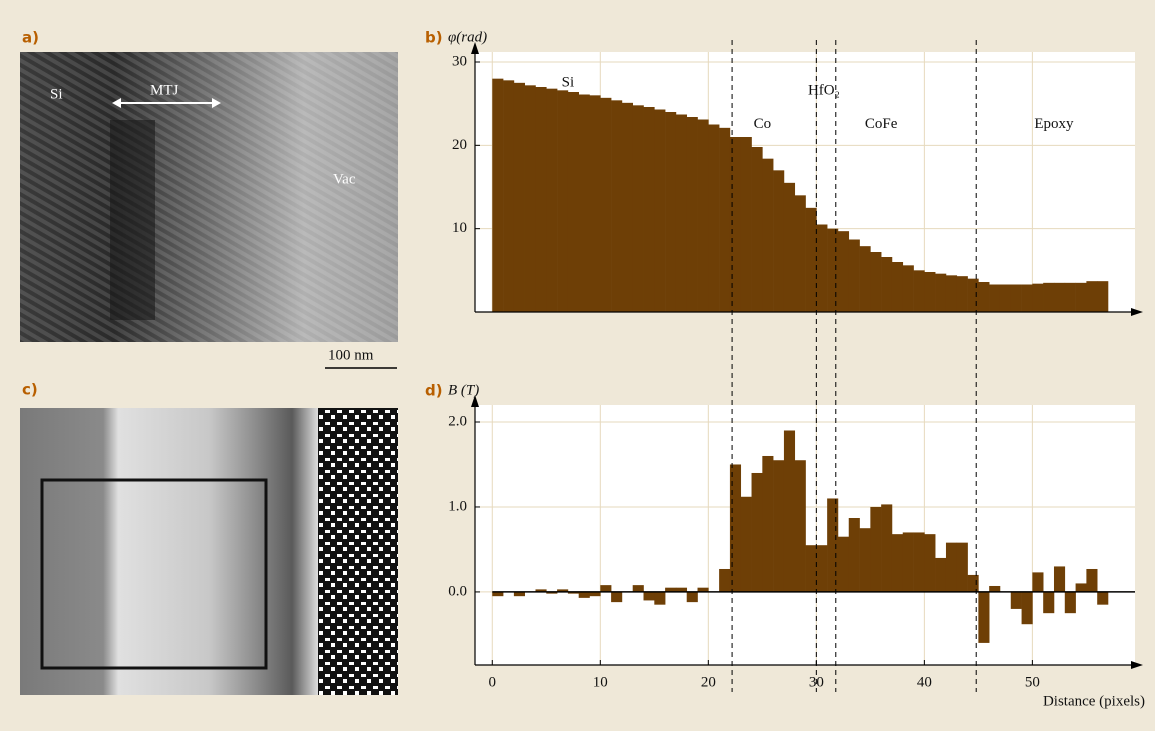  I want to click on x-axis-label: Distance (pixels), so click(1094, 701).